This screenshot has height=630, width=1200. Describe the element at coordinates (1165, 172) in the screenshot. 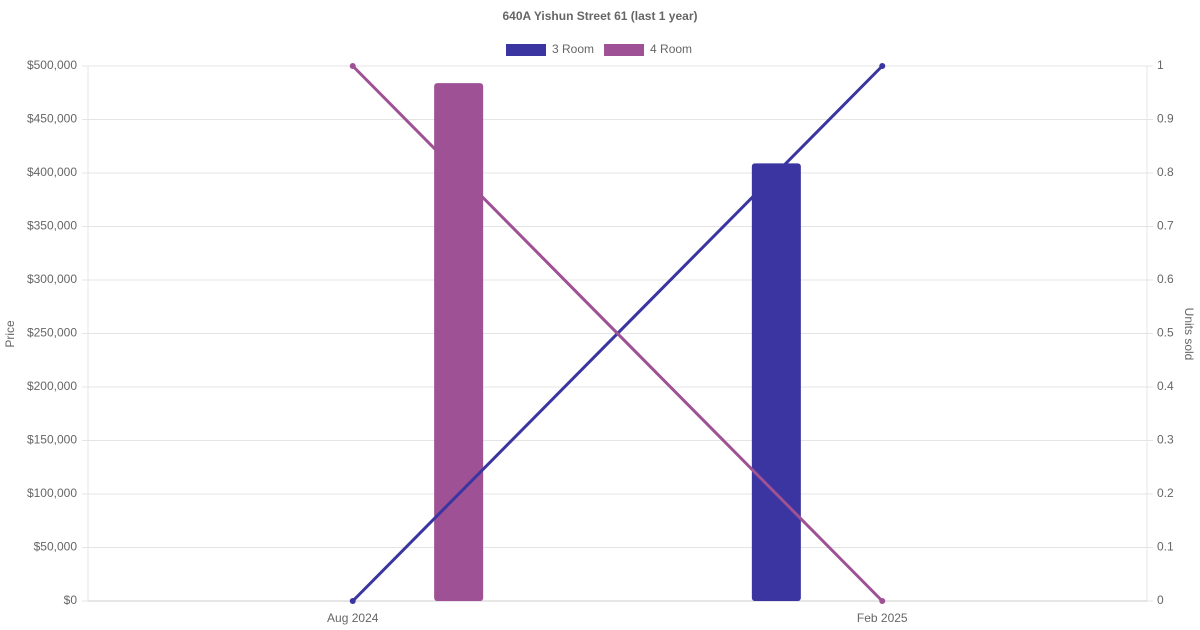

I see `y2-tick-label: 0.8` at that location.